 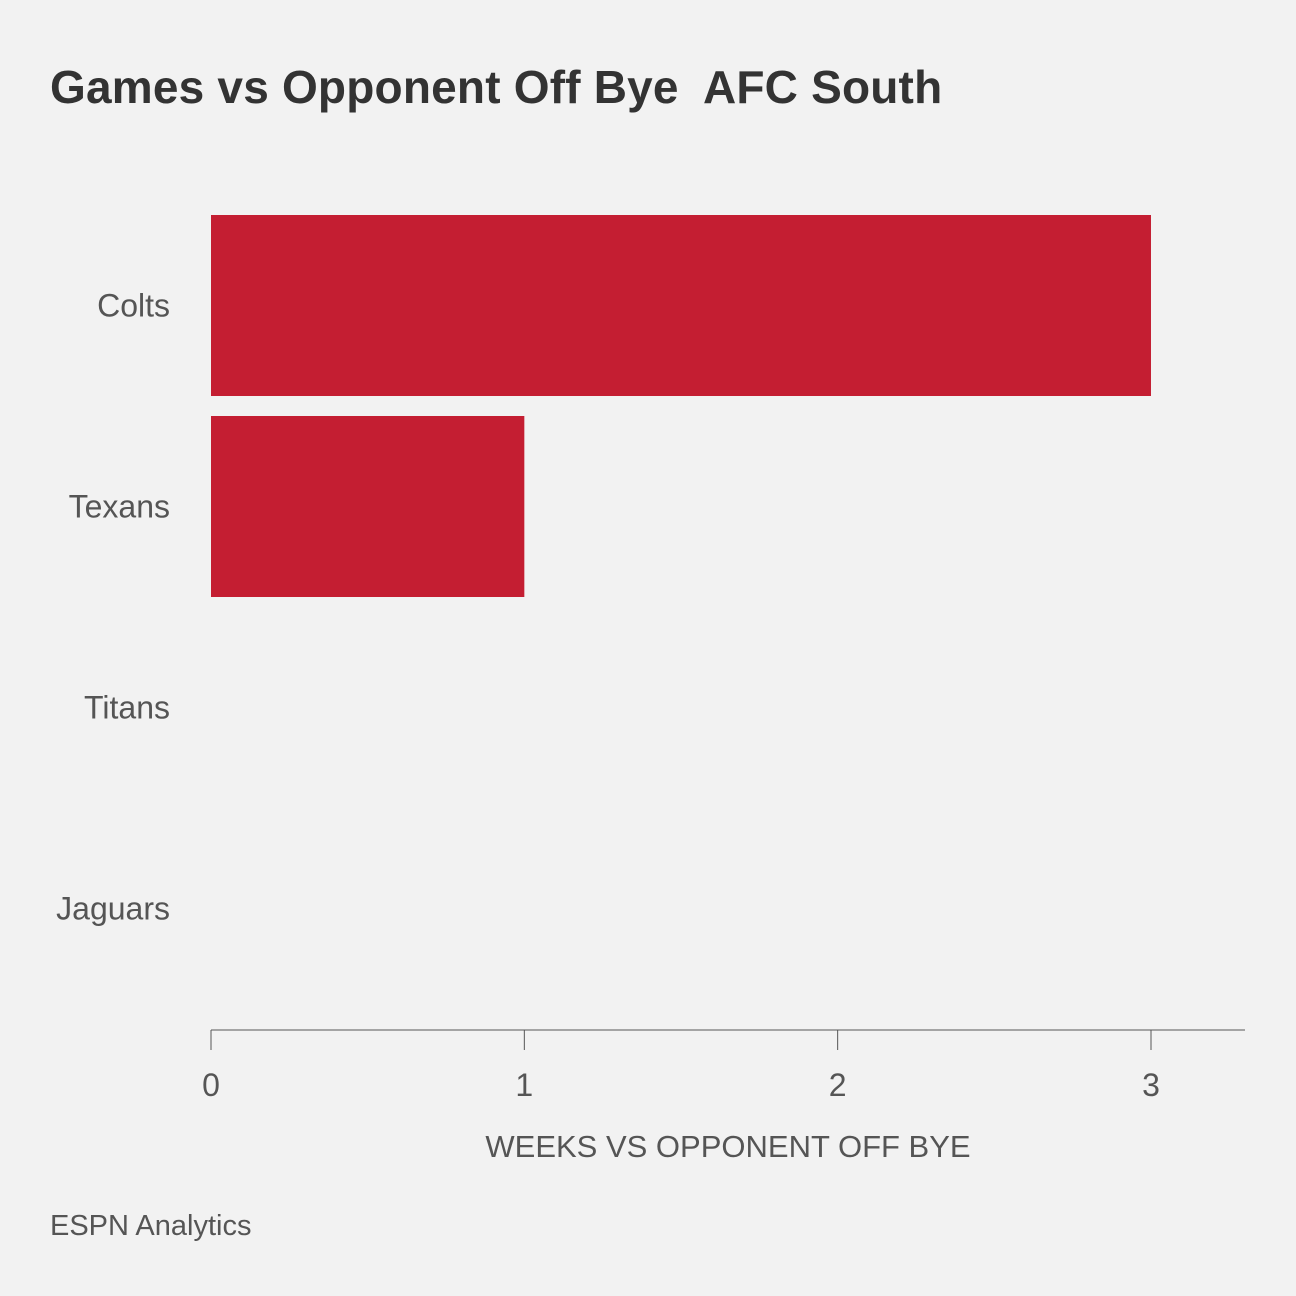 I want to click on x-tick-label-3: 3, so click(x=1151, y=1085).